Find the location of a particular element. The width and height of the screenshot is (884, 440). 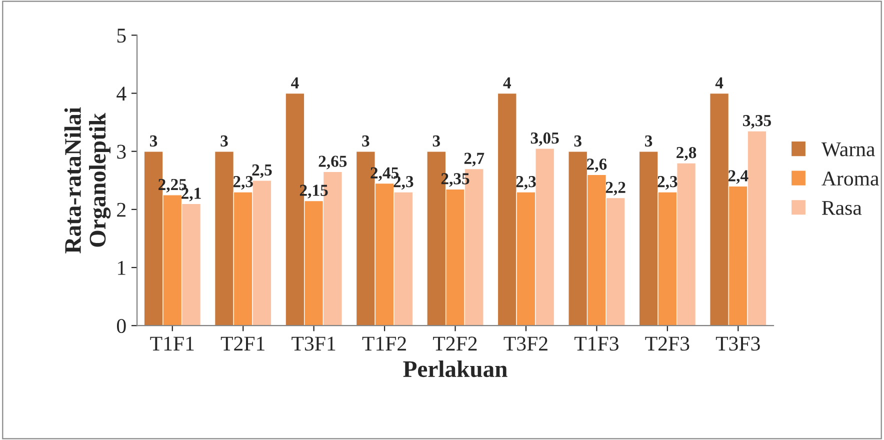

legend-label: Aroma is located at coordinates (850, 179).